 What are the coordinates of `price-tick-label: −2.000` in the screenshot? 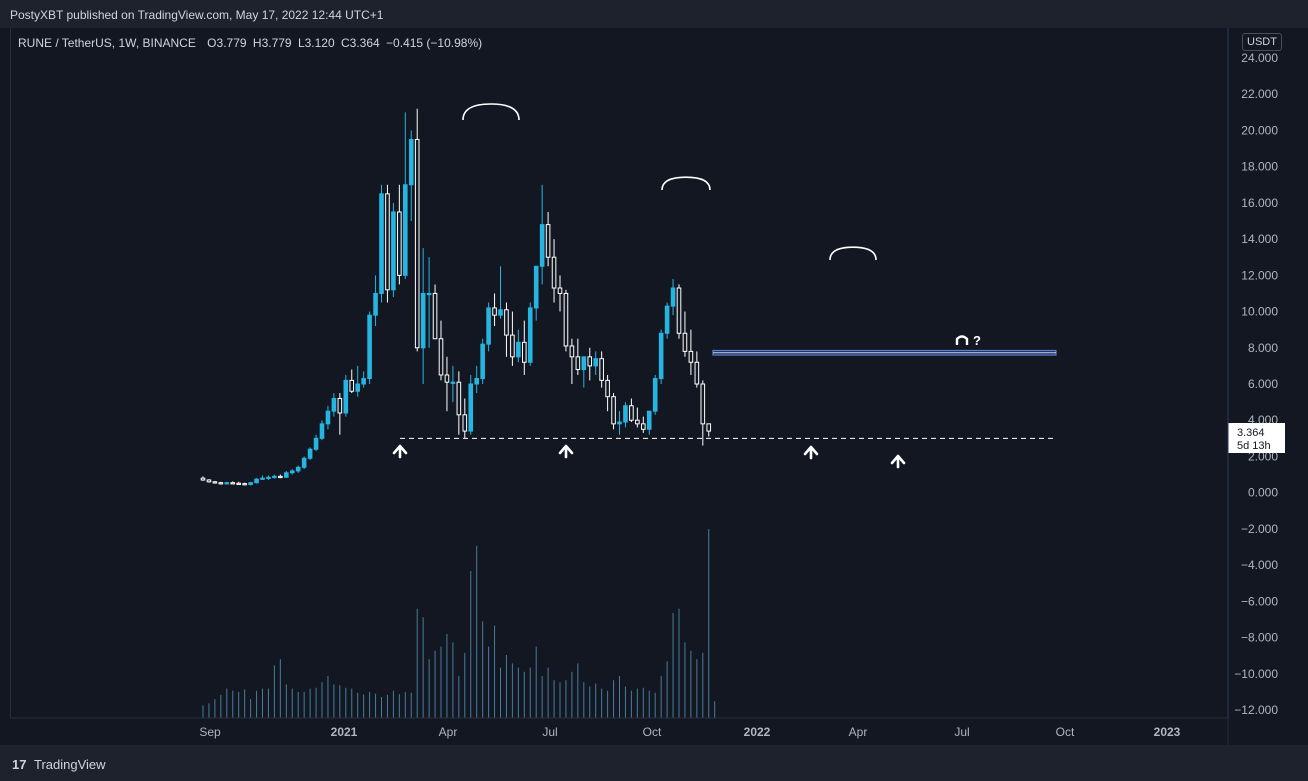 It's located at (1259, 529).